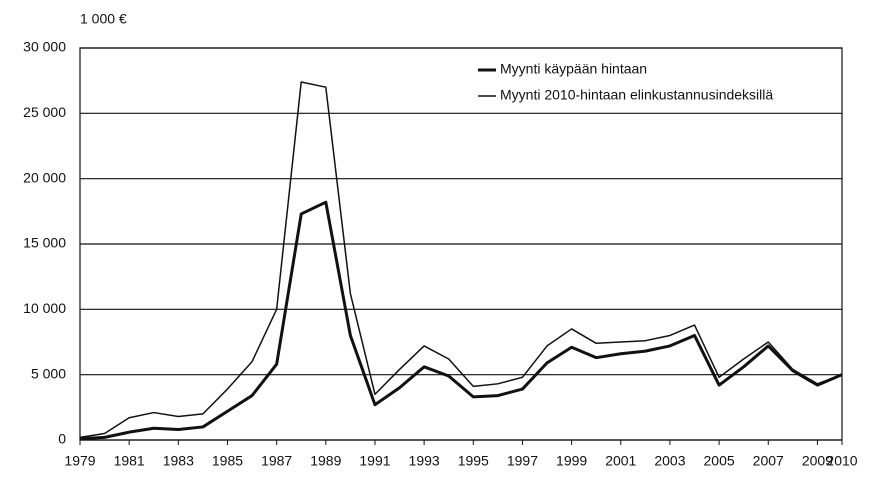 The height and width of the screenshot is (479, 884). Describe the element at coordinates (424, 461) in the screenshot. I see `x-tick-label: 1993` at that location.